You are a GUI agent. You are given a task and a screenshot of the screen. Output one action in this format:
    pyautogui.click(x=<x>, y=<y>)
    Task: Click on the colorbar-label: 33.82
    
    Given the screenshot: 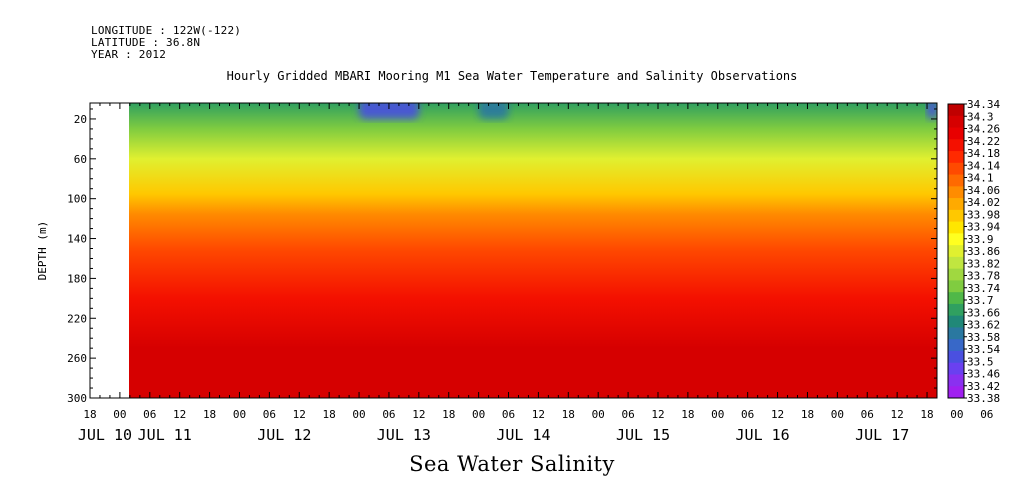 What is the action you would take?
    pyautogui.click(x=983, y=263)
    